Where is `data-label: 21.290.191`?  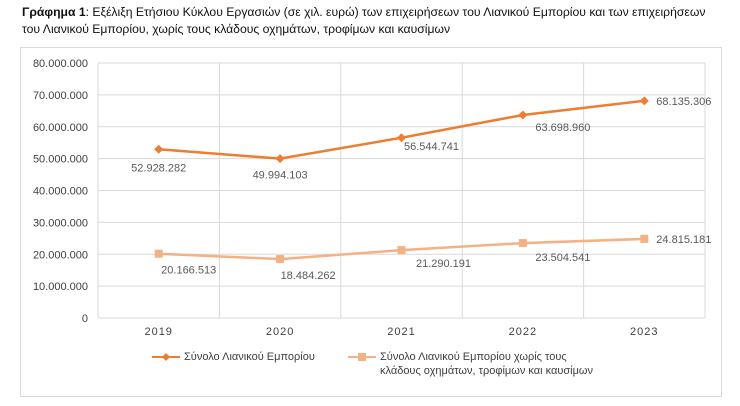 data-label: 21.290.191 is located at coordinates (443, 264).